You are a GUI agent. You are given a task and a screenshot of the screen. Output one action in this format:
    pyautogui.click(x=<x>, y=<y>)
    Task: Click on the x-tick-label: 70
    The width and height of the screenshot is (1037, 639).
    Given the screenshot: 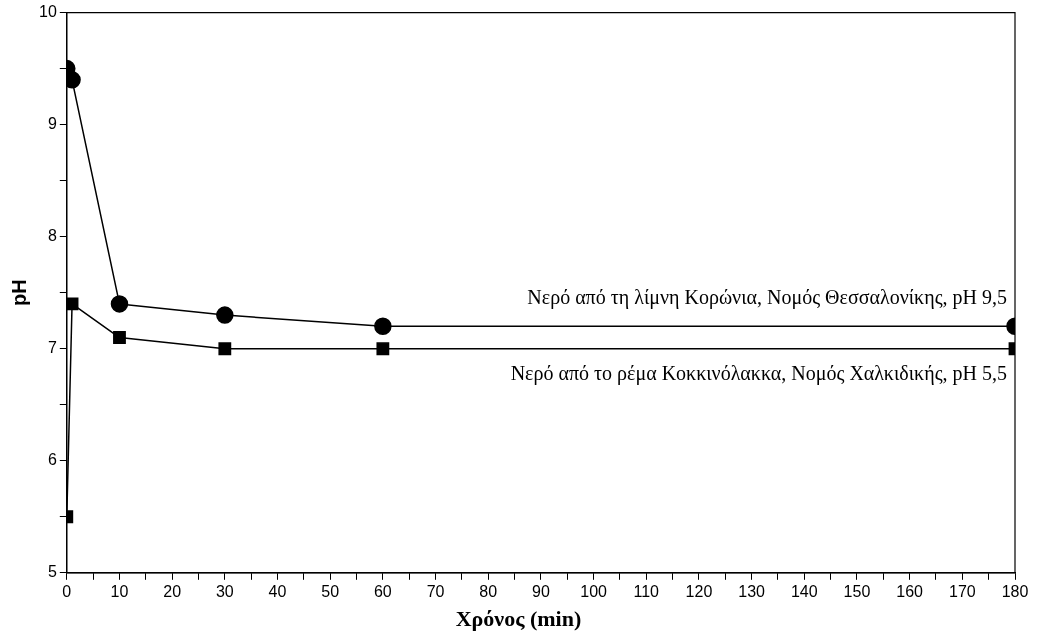 What is the action you would take?
    pyautogui.click(x=435, y=591)
    